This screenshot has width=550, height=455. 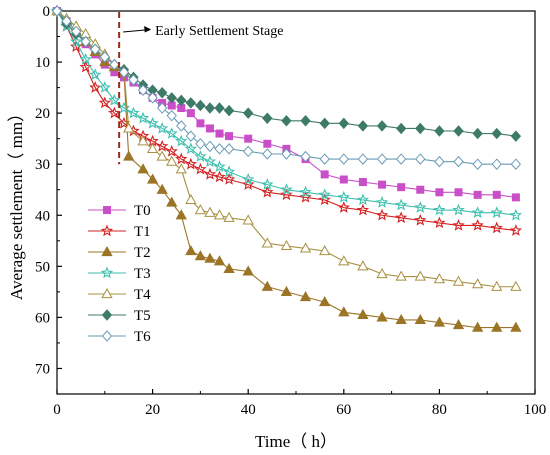 What do you see at coordinates (142, 316) in the screenshot?
I see `legend-label: T5` at bounding box center [142, 316].